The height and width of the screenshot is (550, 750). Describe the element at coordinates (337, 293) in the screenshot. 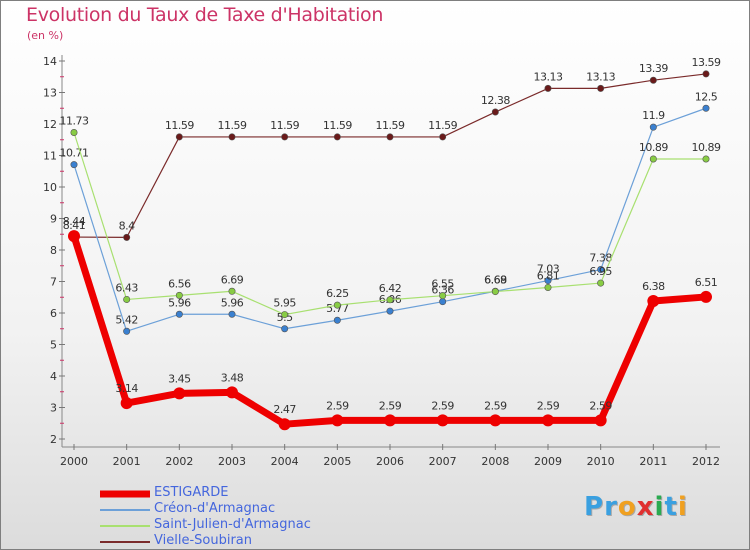

I see `data-label: 6.25` at that location.